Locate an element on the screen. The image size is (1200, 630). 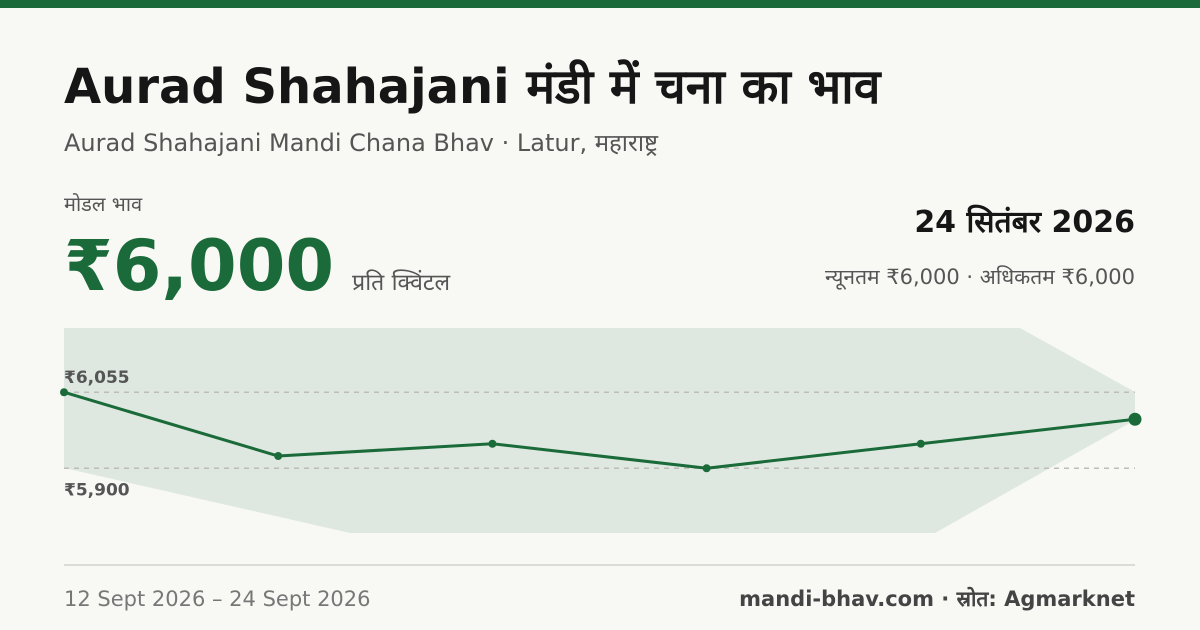
title: Aurad Shahajani मंडी में चना का भाव is located at coordinates (473, 87).